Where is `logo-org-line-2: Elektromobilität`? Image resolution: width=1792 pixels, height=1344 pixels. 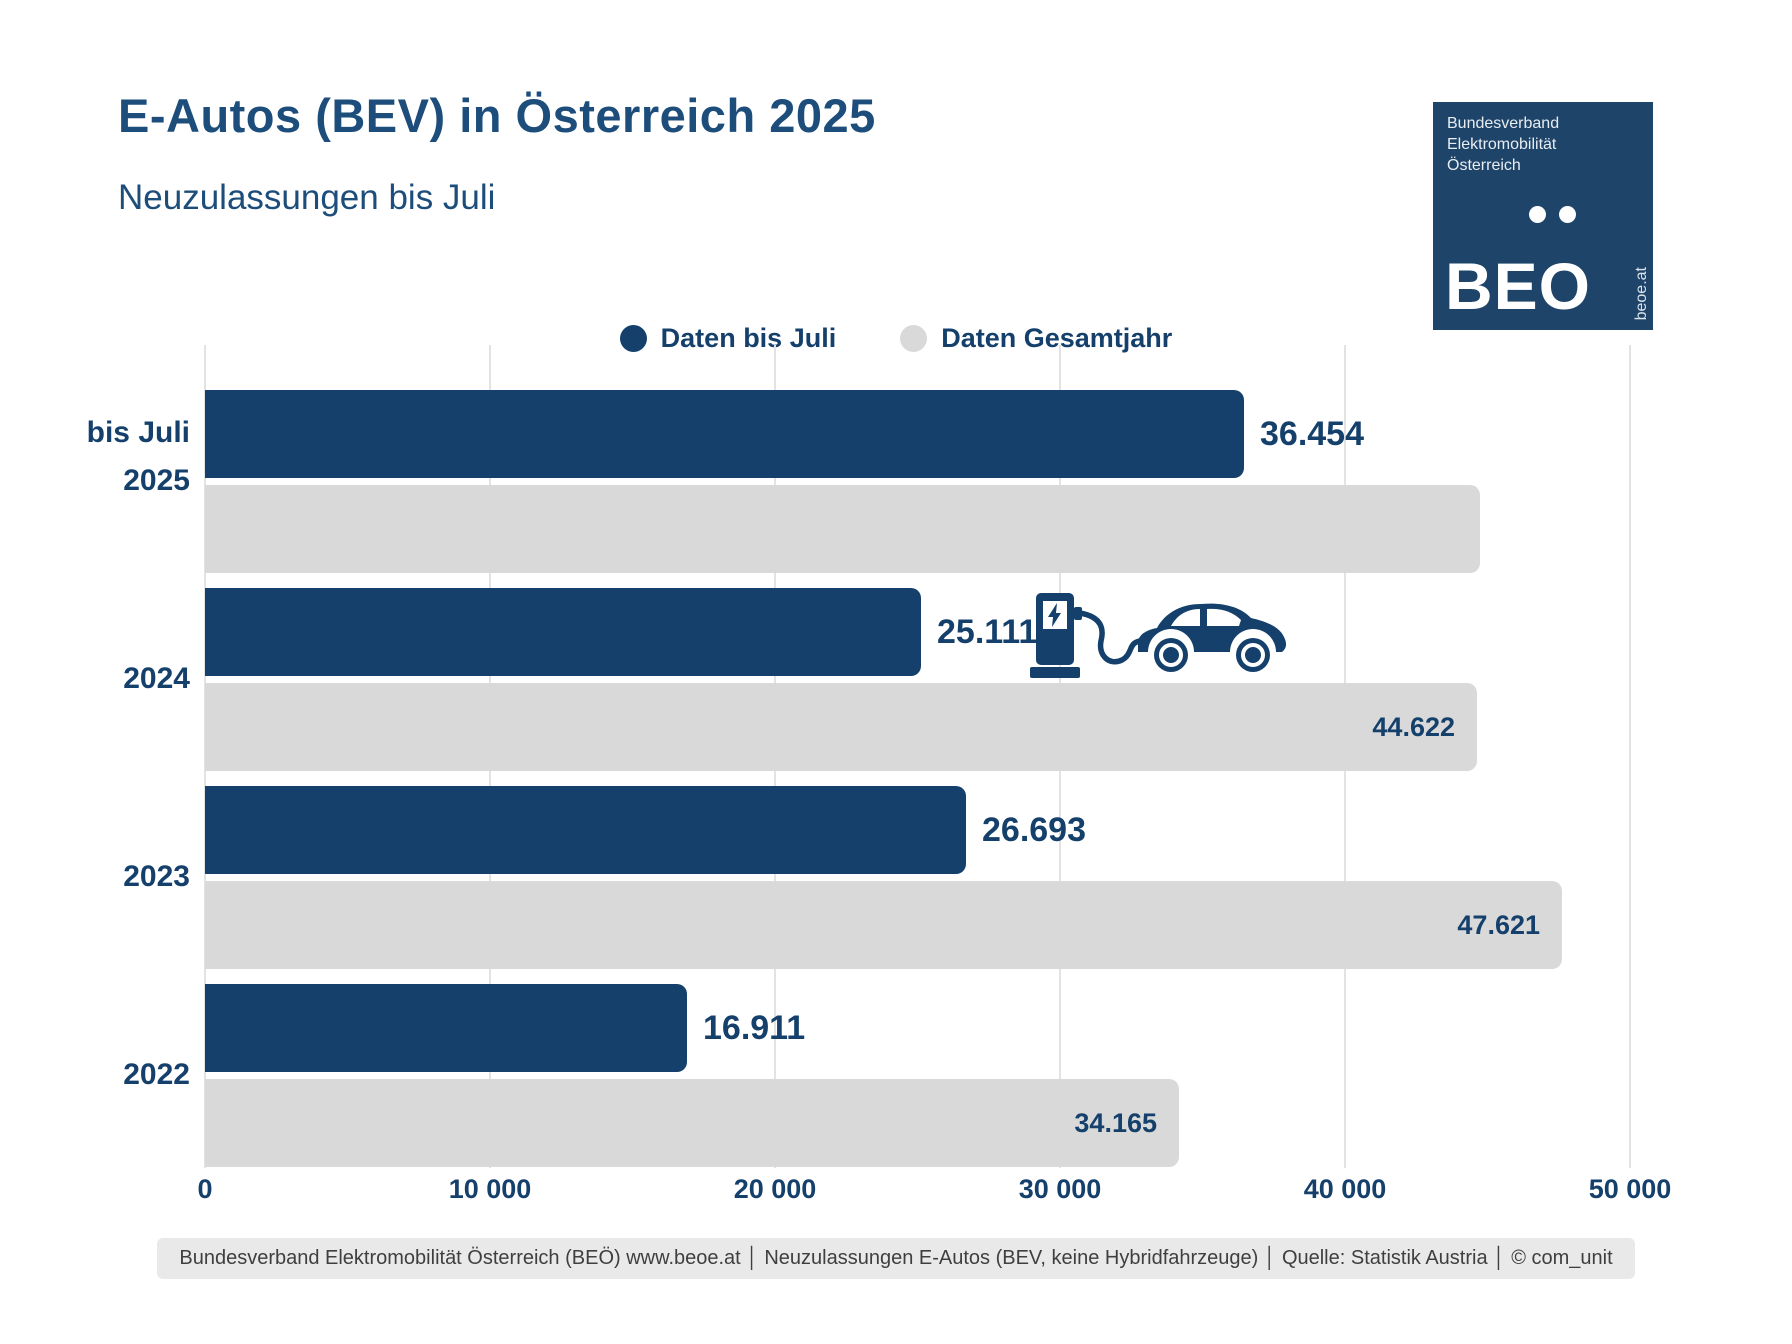
logo-org-line-2: Elektromobilität is located at coordinates (1502, 144).